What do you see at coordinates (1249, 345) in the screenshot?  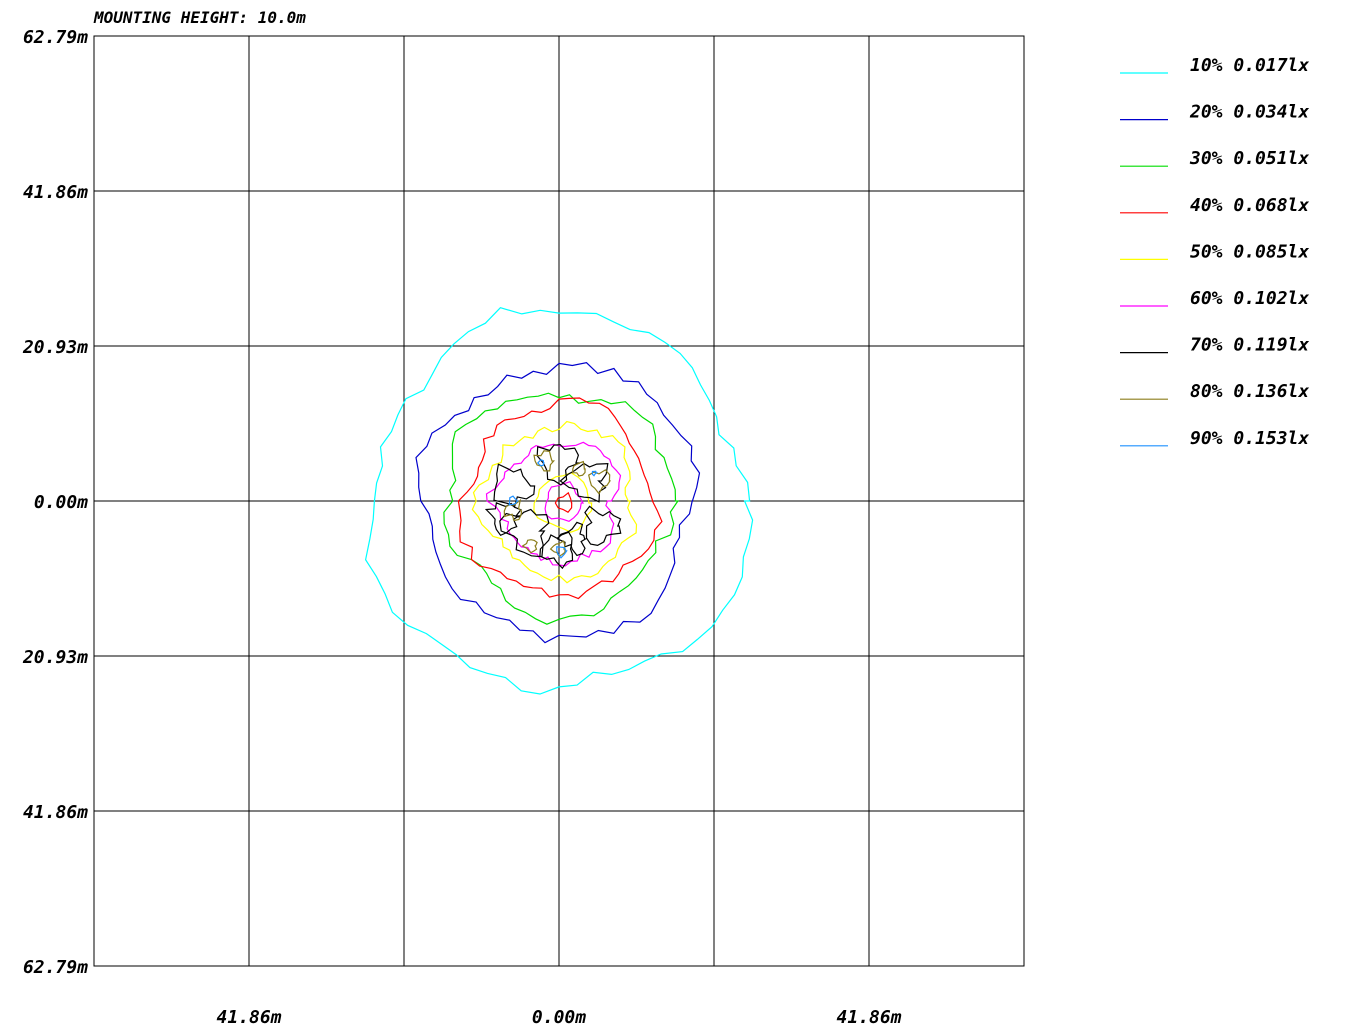 I see `legend-label: 70% 0.119lx` at bounding box center [1249, 345].